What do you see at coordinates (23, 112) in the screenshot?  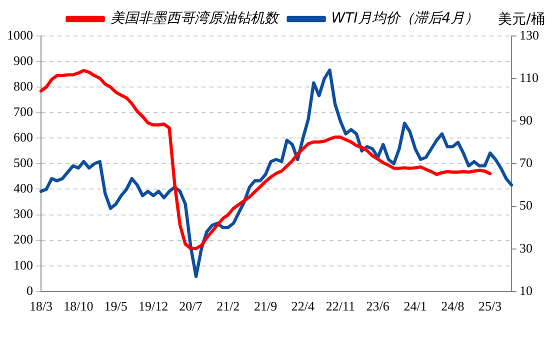 I see `y-tick-label: 700` at bounding box center [23, 112].